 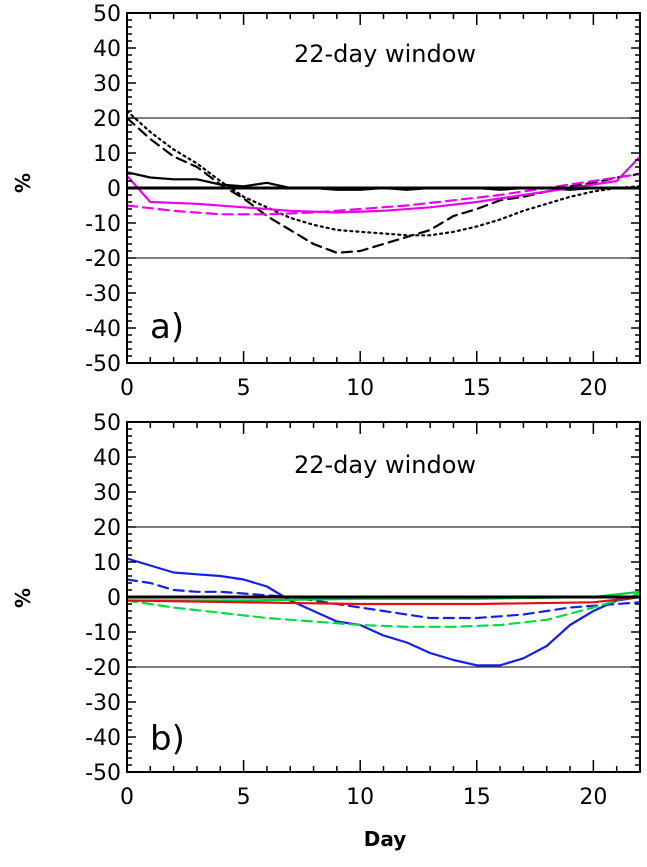 I want to click on panel-b-x-tick-label: 5, so click(x=244, y=797).